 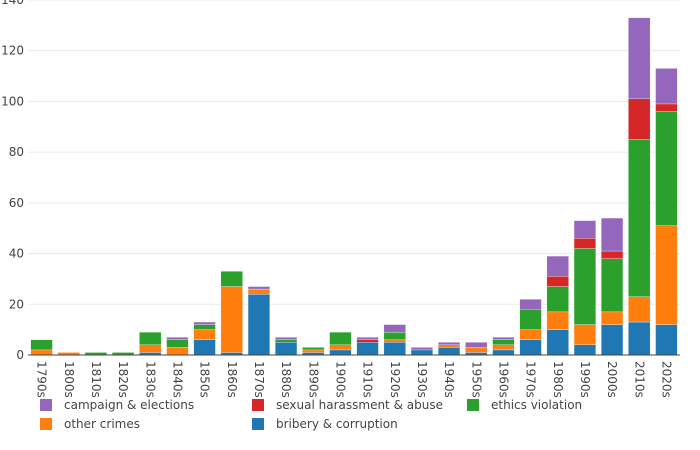 What do you see at coordinates (666, 379) in the screenshot?
I see `x-tick-label: 2020s` at bounding box center [666, 379].